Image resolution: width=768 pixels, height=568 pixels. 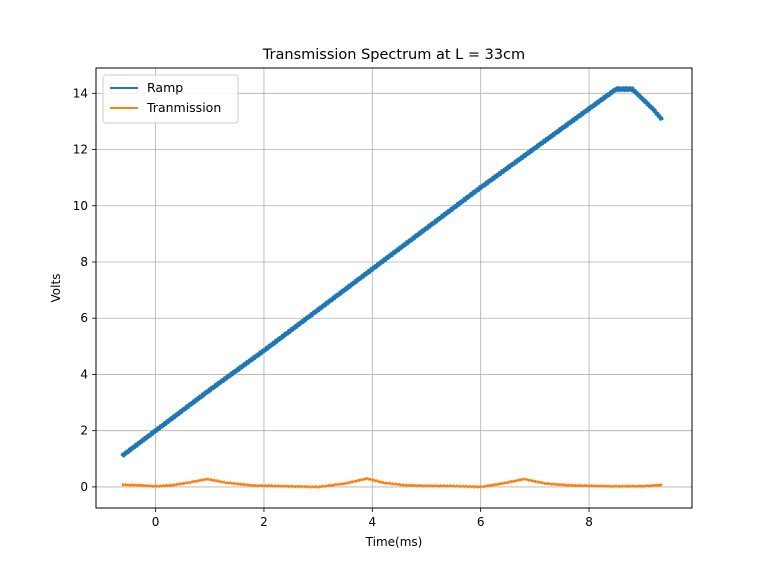 I want to click on x-tick-label: 8, so click(x=589, y=522).